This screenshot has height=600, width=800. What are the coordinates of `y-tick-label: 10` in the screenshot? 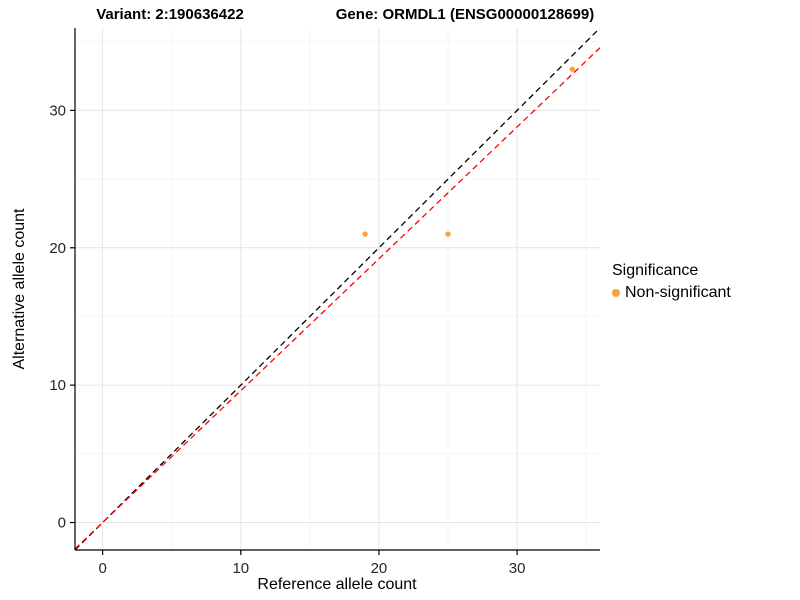 It's located at (57, 385).